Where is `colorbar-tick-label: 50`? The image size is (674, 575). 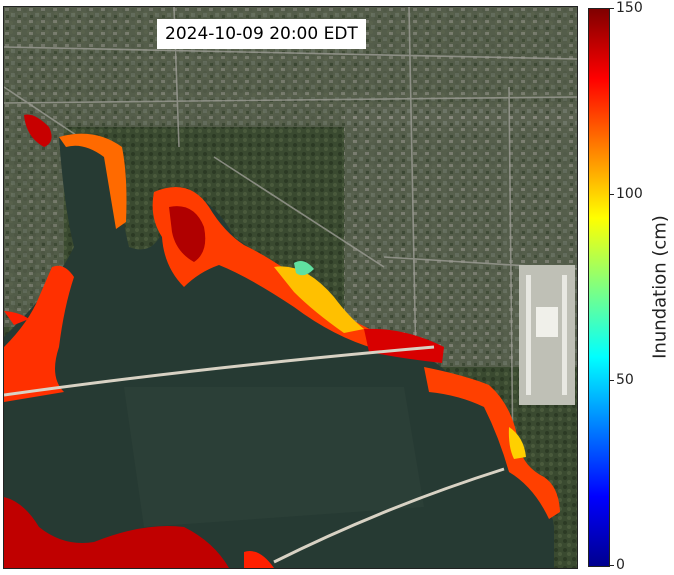
colorbar-tick-label: 50 is located at coordinates (625, 380).